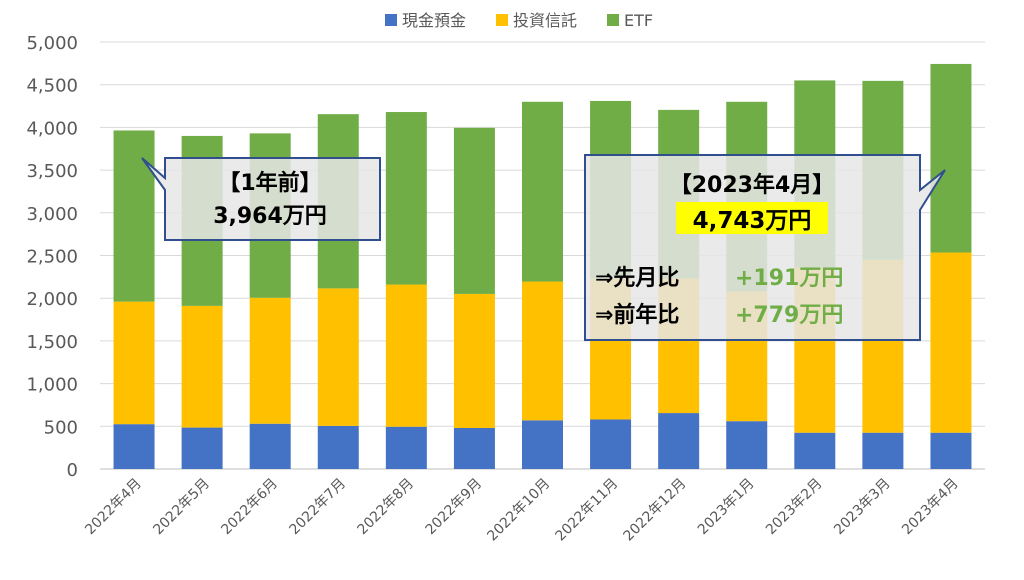 Image resolution: width=1024 pixels, height=580 pixels. I want to click on left-callout: 【1年前】 3,964万円, so click(261, 199).